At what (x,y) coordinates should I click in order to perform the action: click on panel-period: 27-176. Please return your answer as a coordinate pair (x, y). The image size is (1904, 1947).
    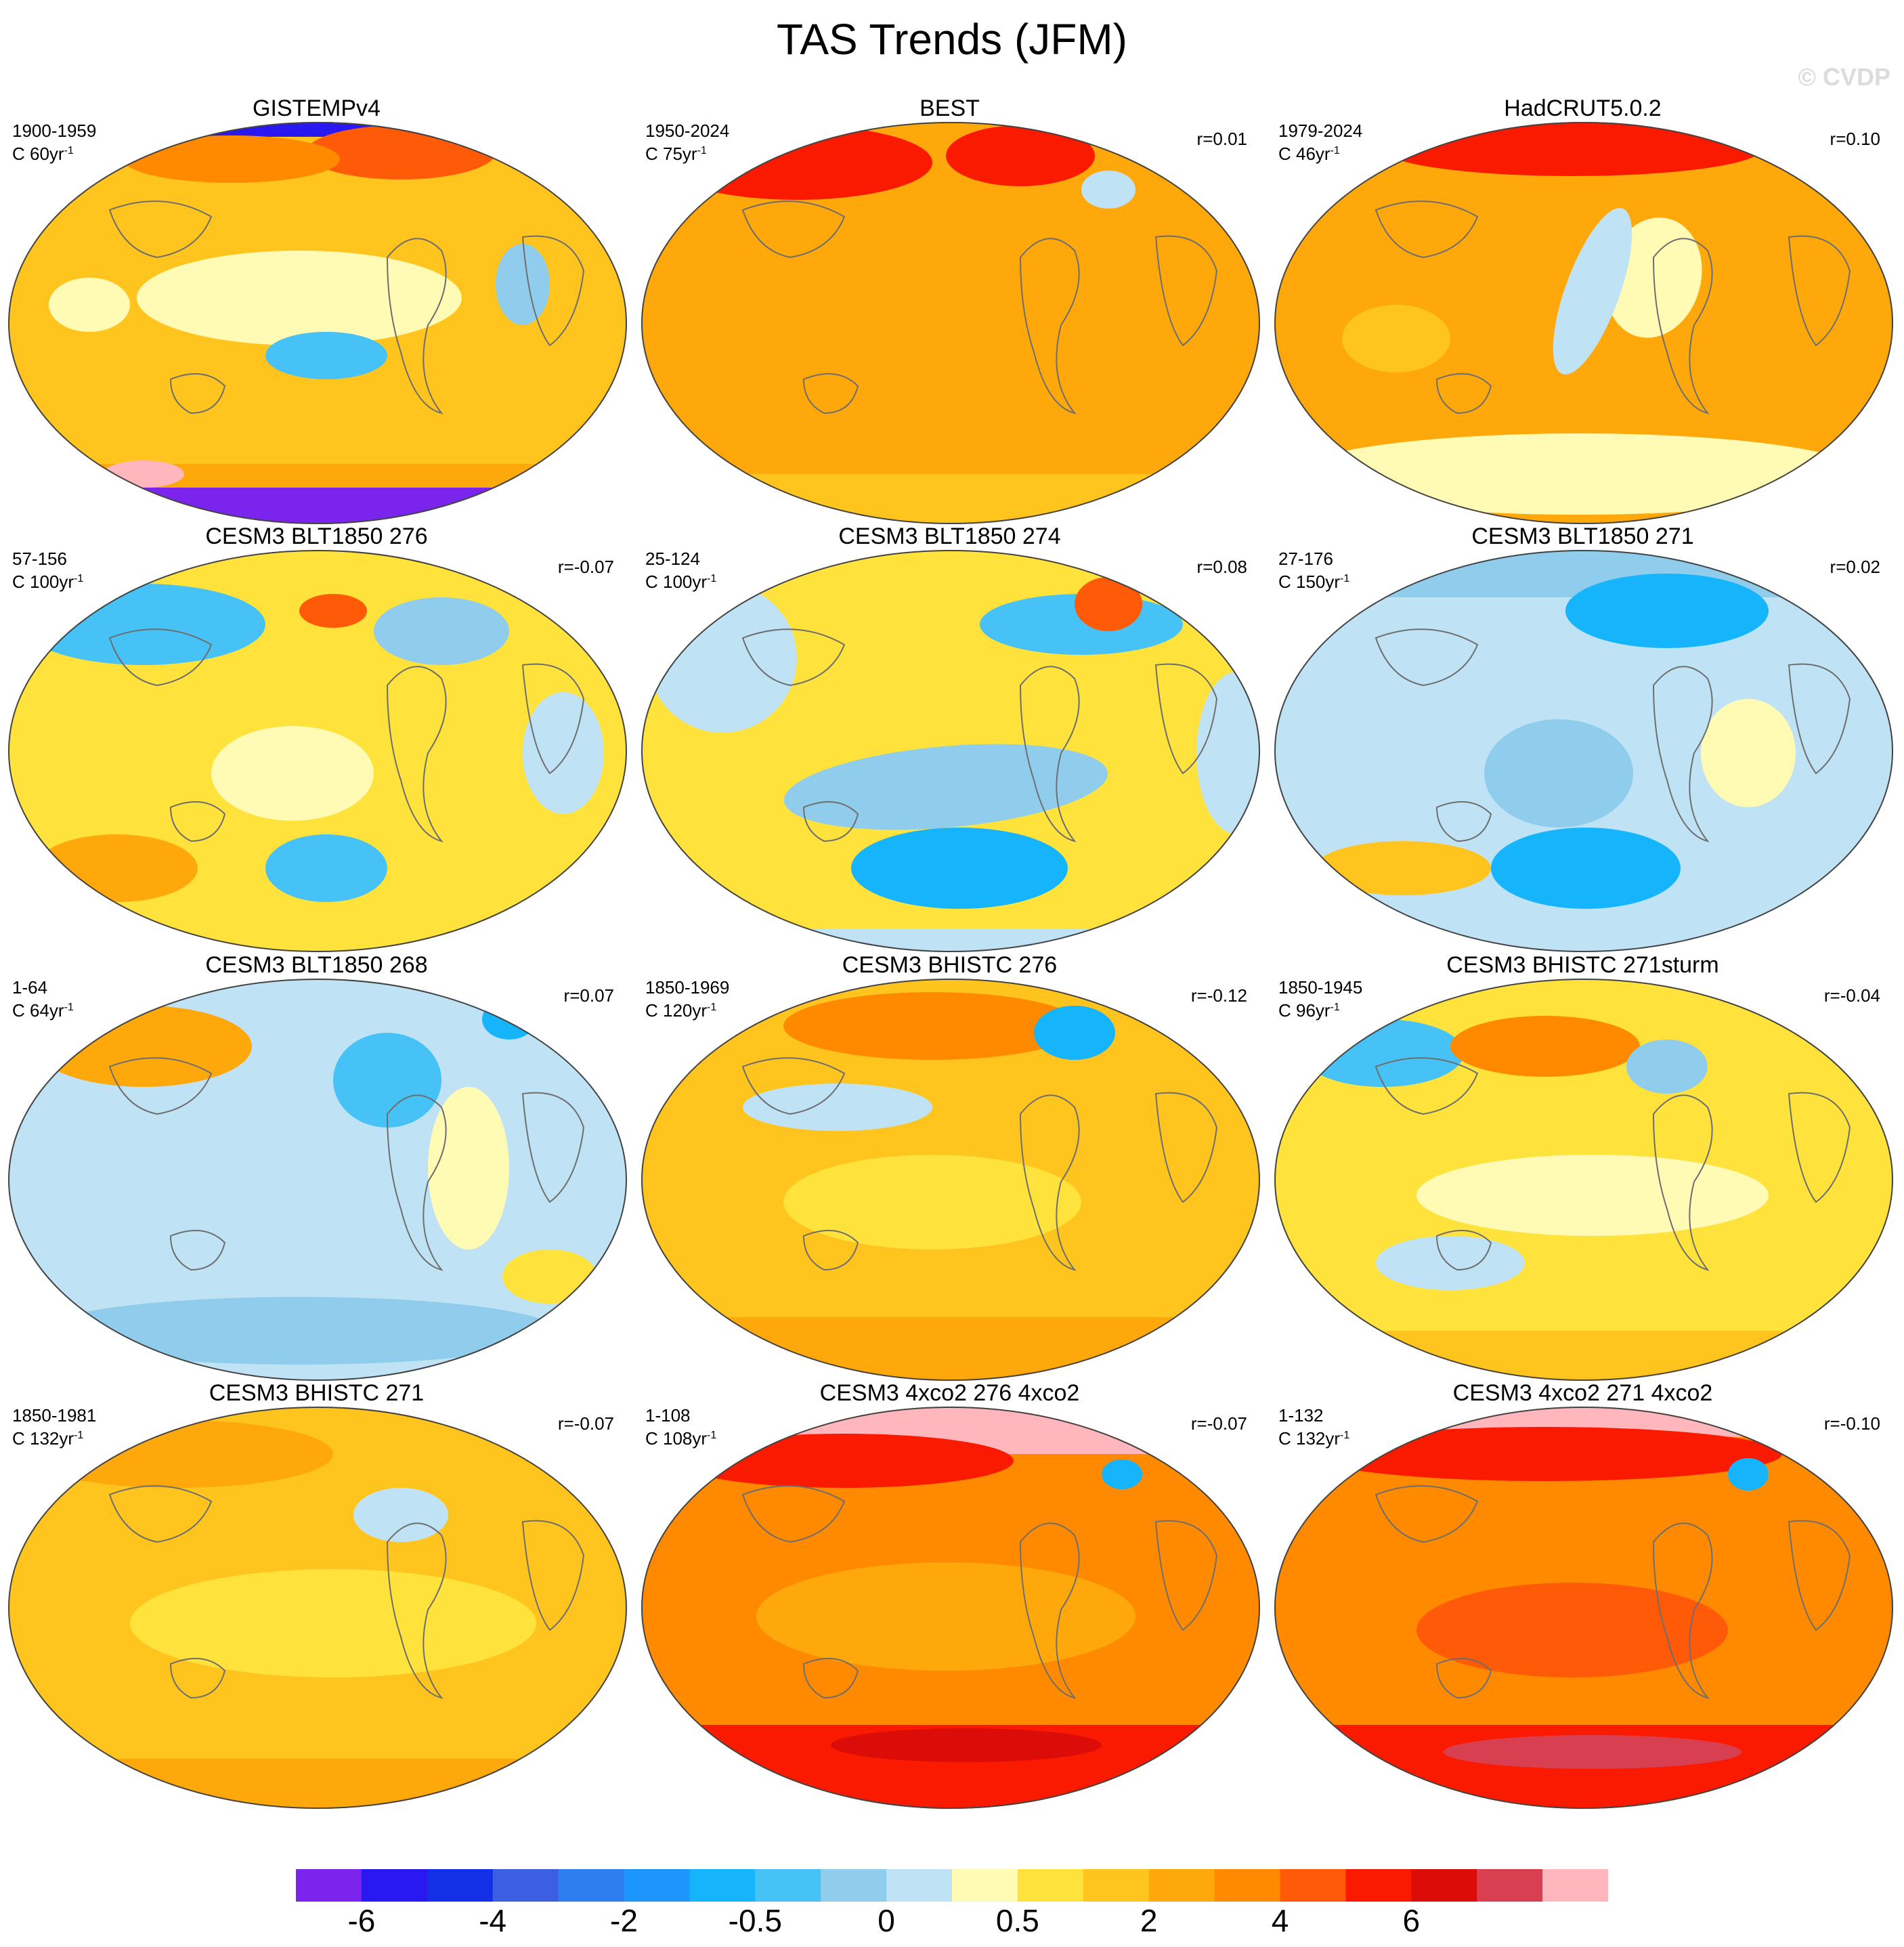
    Looking at the image, I should click on (1305, 559).